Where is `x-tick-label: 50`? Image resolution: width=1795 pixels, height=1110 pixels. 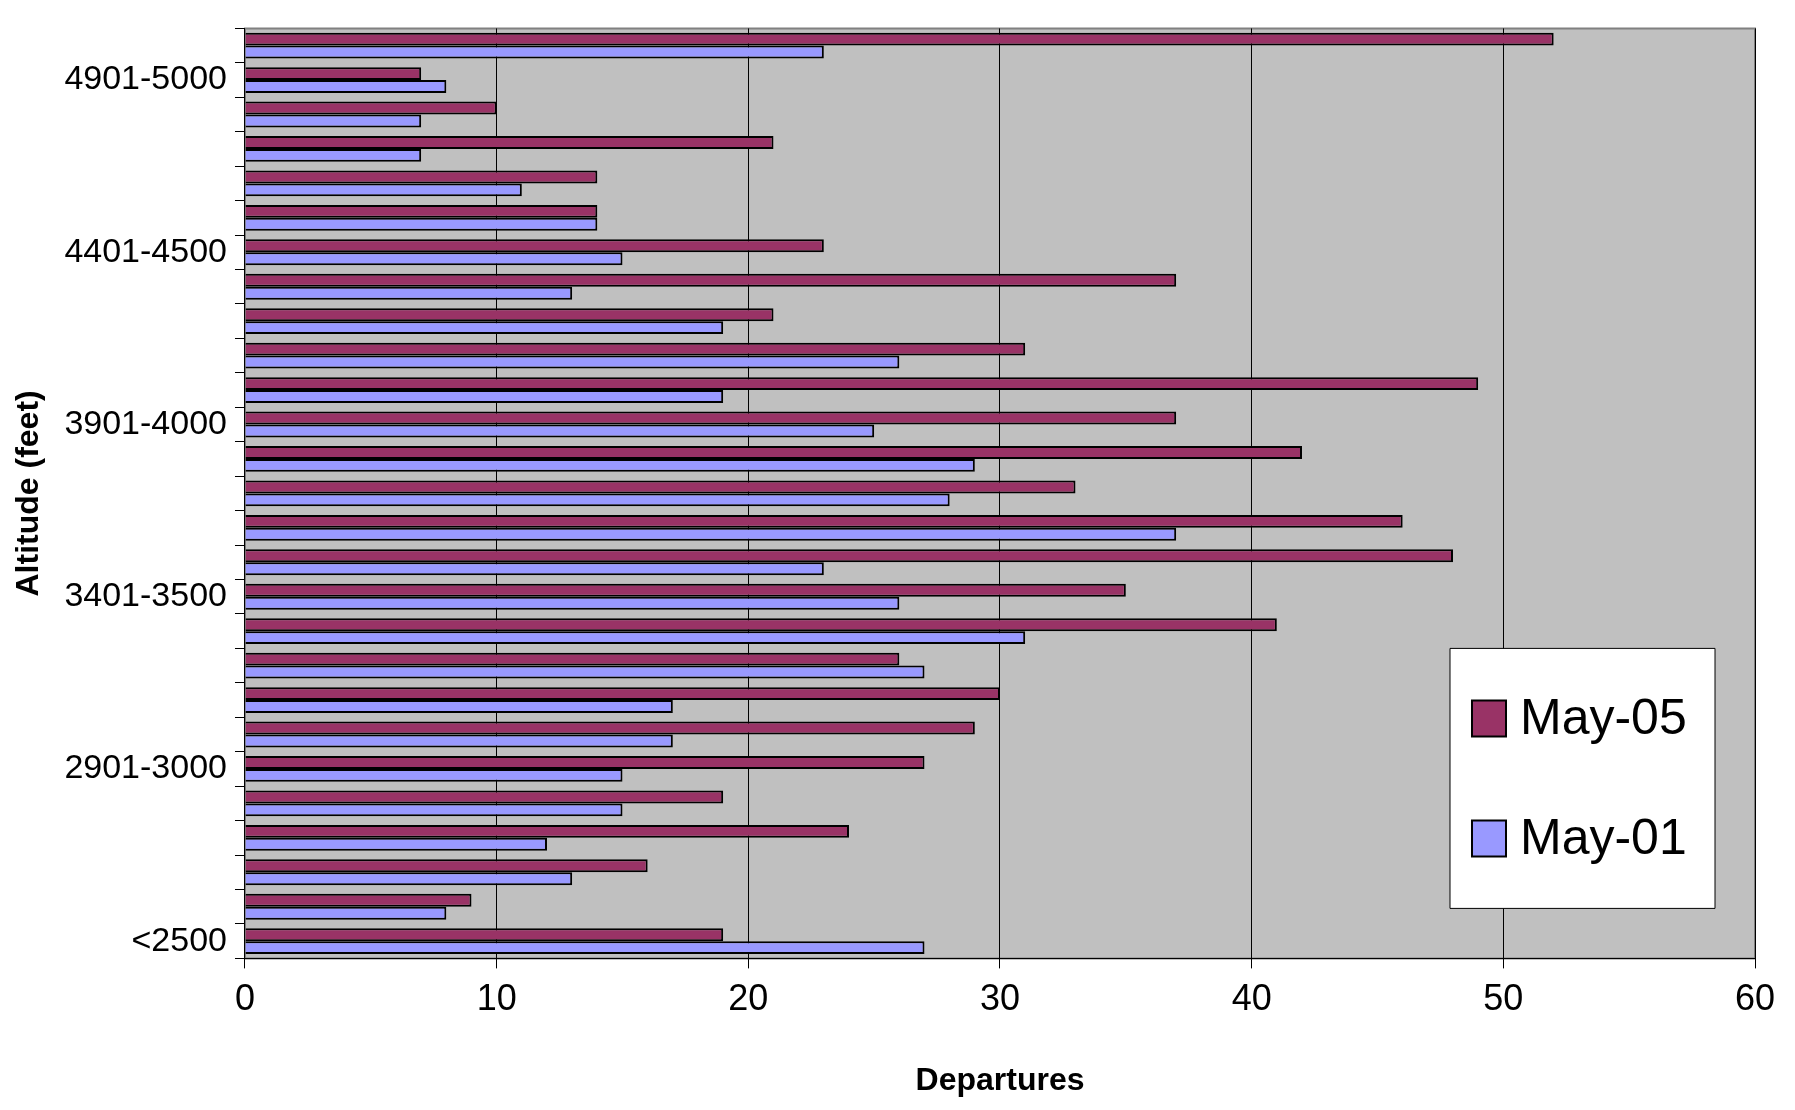
x-tick-label: 50 is located at coordinates (1503, 997).